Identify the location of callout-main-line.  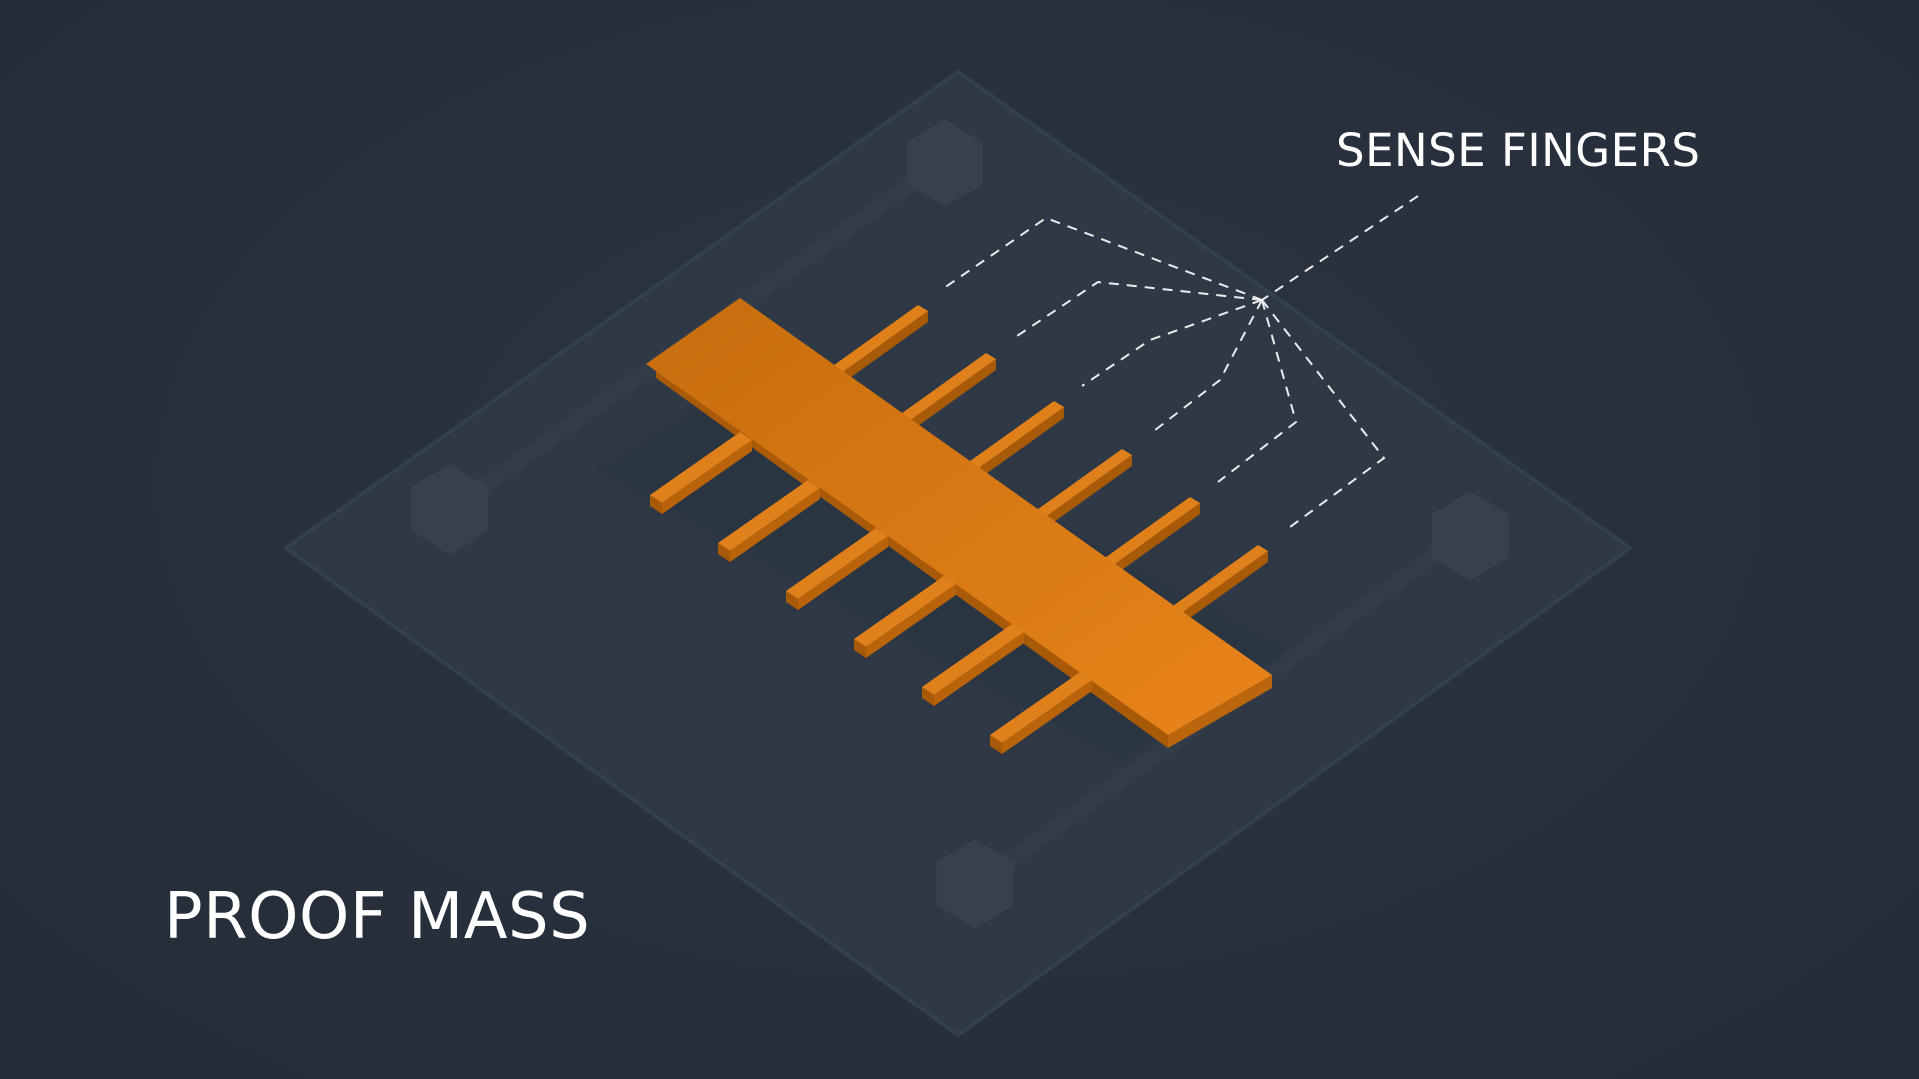
(1340, 248).